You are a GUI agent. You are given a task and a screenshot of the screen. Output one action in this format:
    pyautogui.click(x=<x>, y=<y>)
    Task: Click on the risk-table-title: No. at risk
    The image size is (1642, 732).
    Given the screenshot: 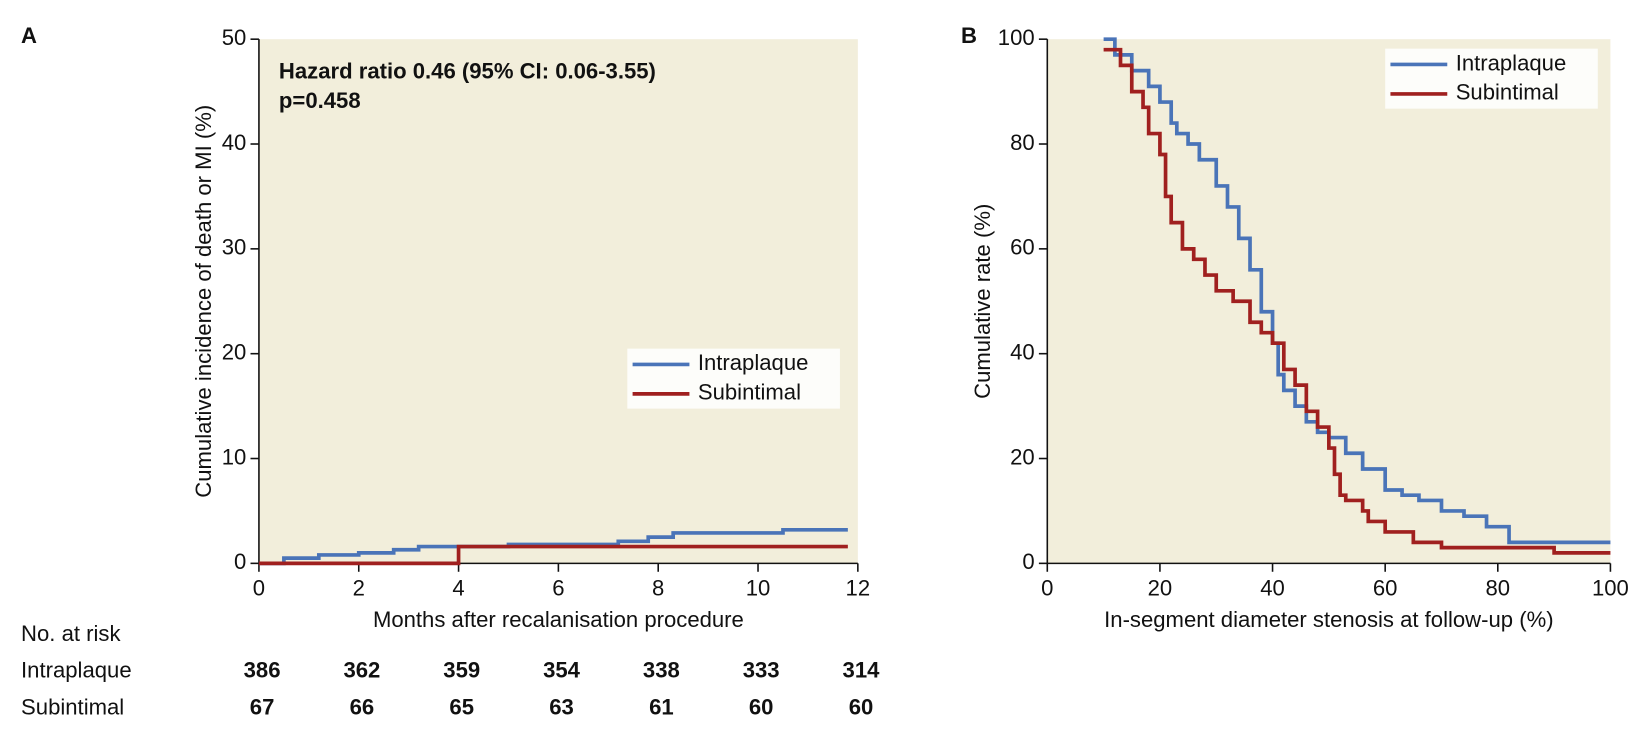 What is the action you would take?
    pyautogui.click(x=71, y=633)
    